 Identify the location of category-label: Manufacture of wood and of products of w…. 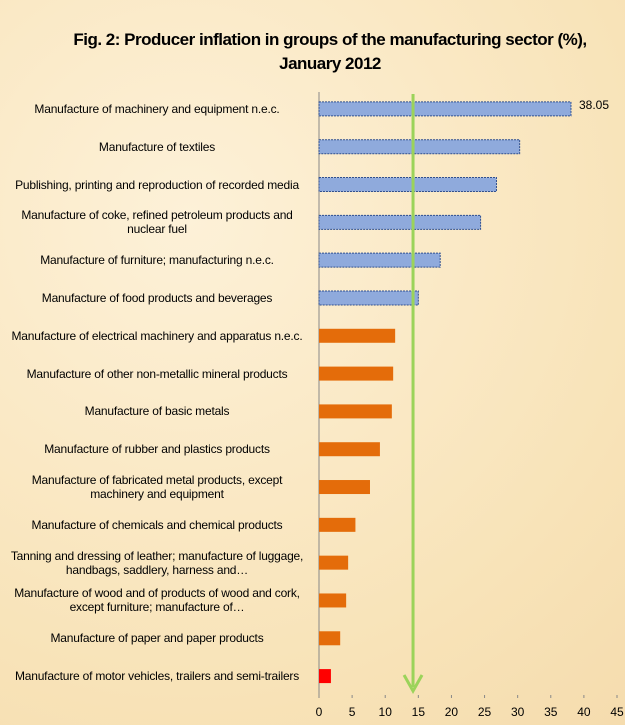
(157, 600).